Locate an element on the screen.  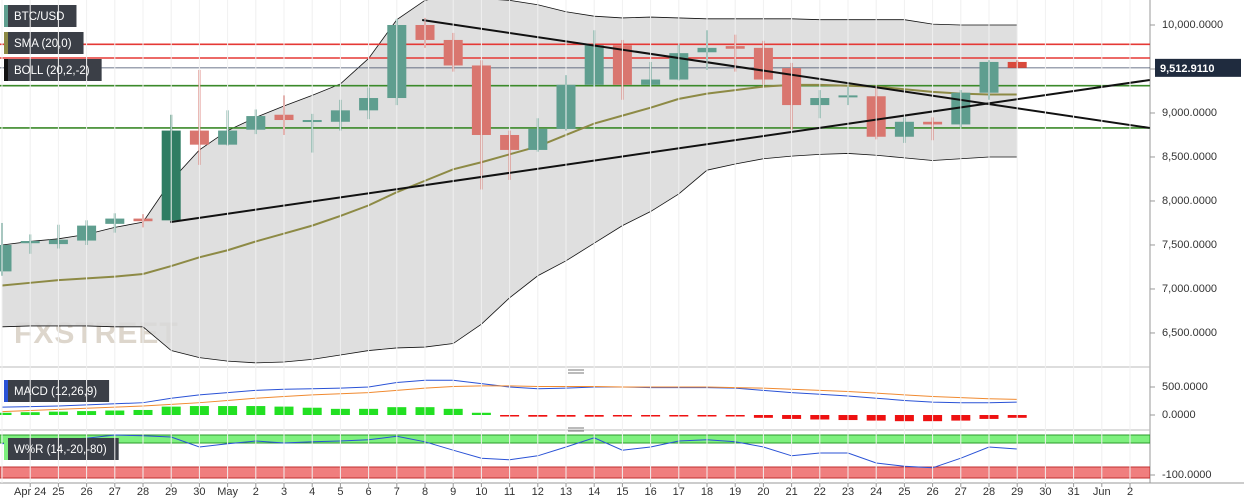
x-tick-label: 22 is located at coordinates (820, 492).